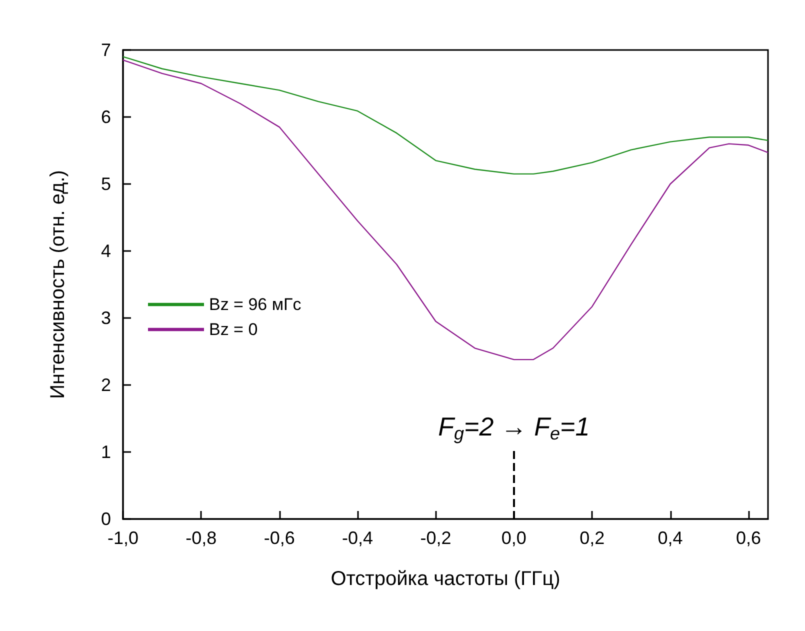 This screenshot has height=631, width=805. I want to click on x-tick-label: 0,0, so click(513, 538).